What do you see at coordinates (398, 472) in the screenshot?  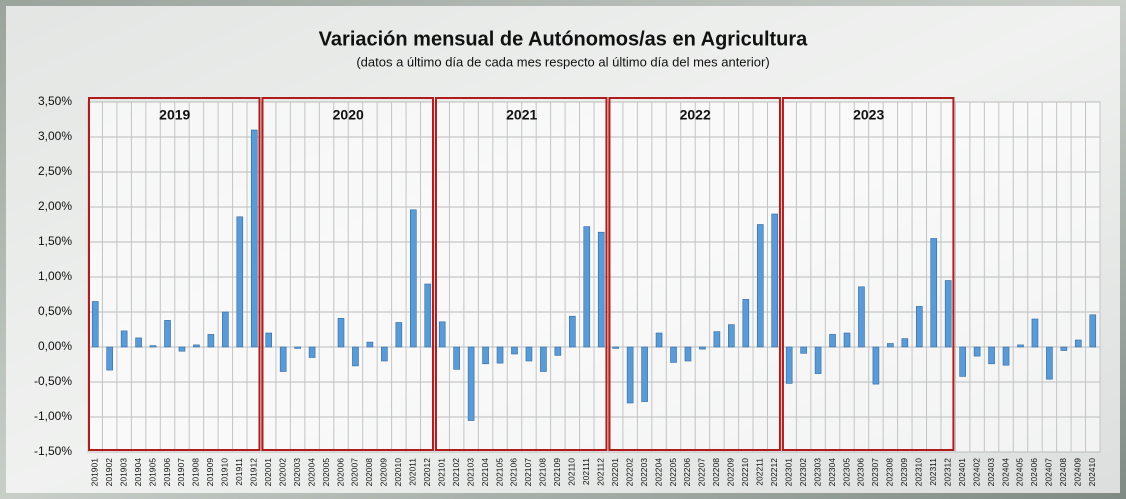 I see `x-tick-label: 202010` at bounding box center [398, 472].